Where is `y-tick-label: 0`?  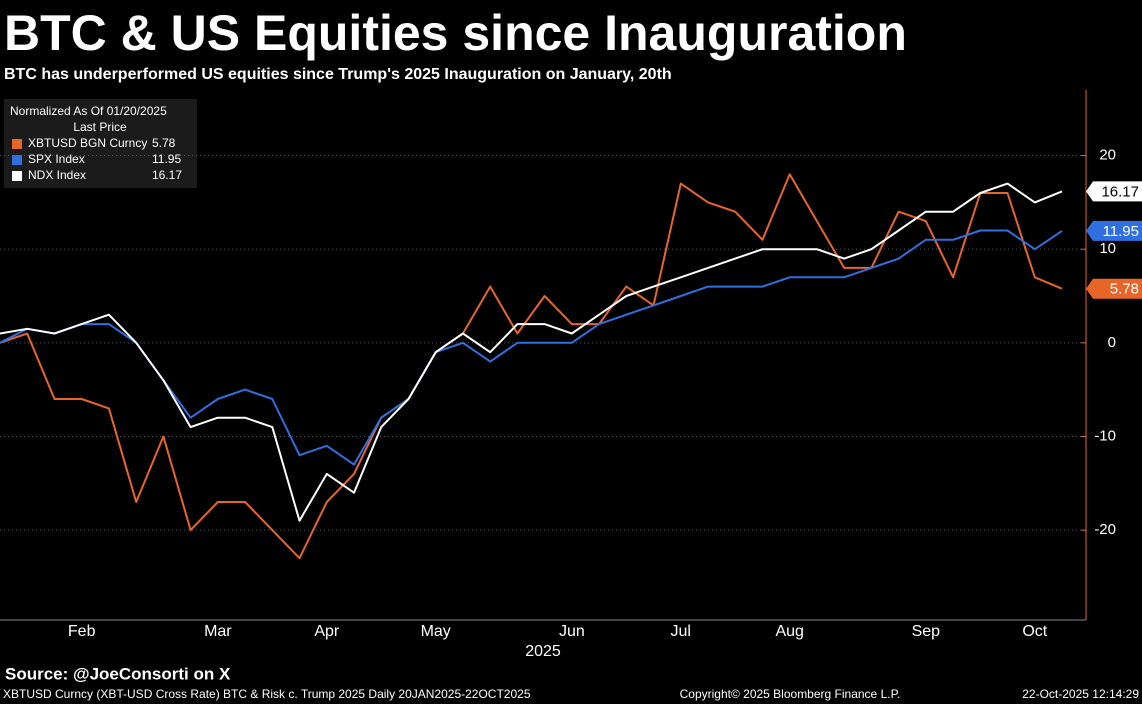
y-tick-label: 0 is located at coordinates (1112, 342).